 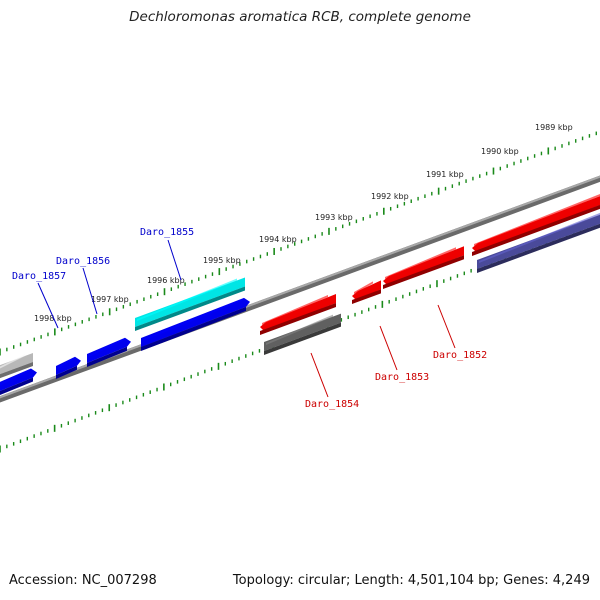 I want to click on scale-label: 1991 kbp, so click(x=445, y=174).